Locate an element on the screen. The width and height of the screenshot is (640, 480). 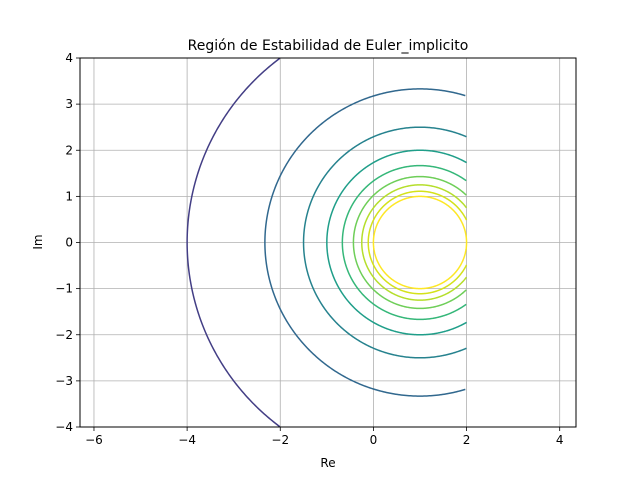
y-tick-label: 3 is located at coordinates (69, 104).